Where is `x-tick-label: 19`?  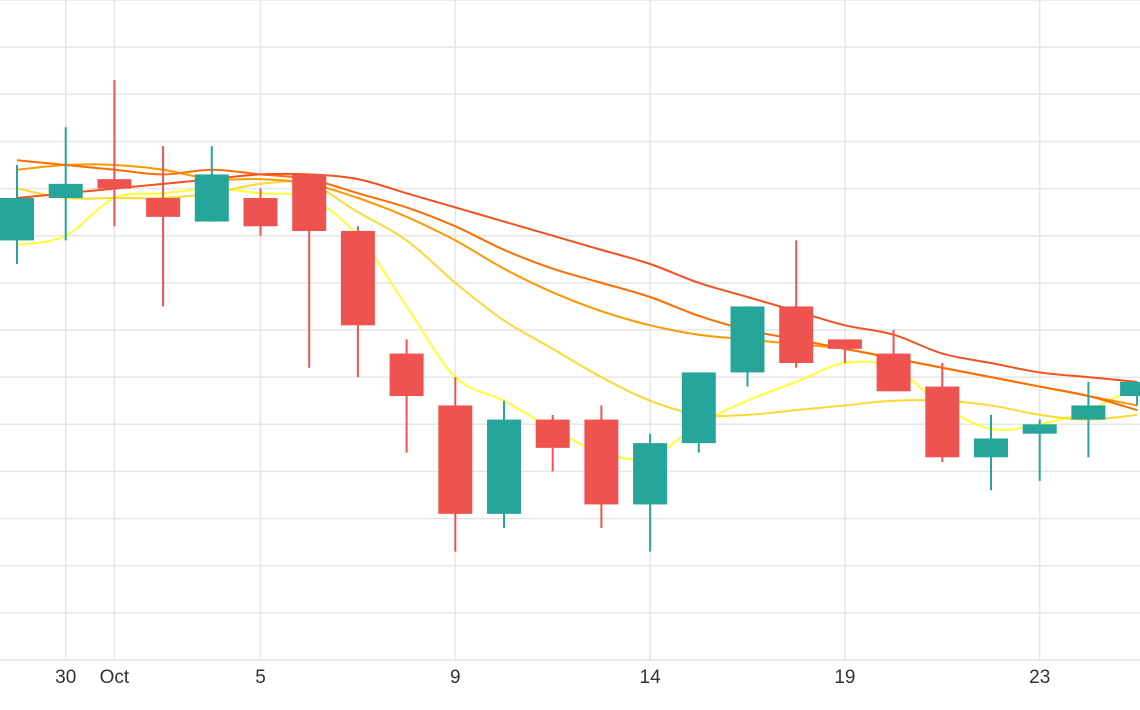 x-tick-label: 19 is located at coordinates (844, 677).